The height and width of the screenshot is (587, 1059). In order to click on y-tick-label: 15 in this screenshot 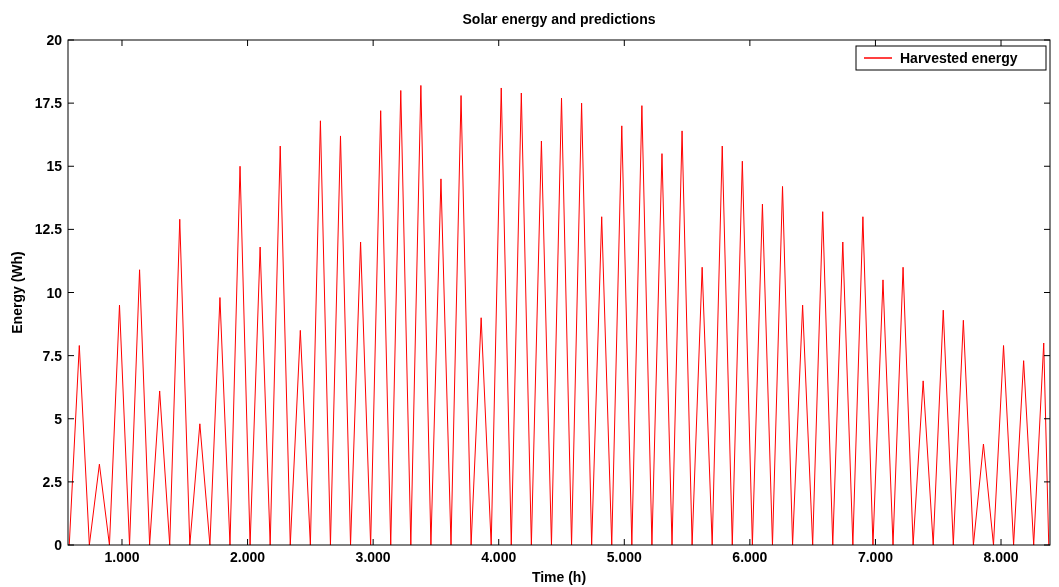, I will do `click(54, 166)`.